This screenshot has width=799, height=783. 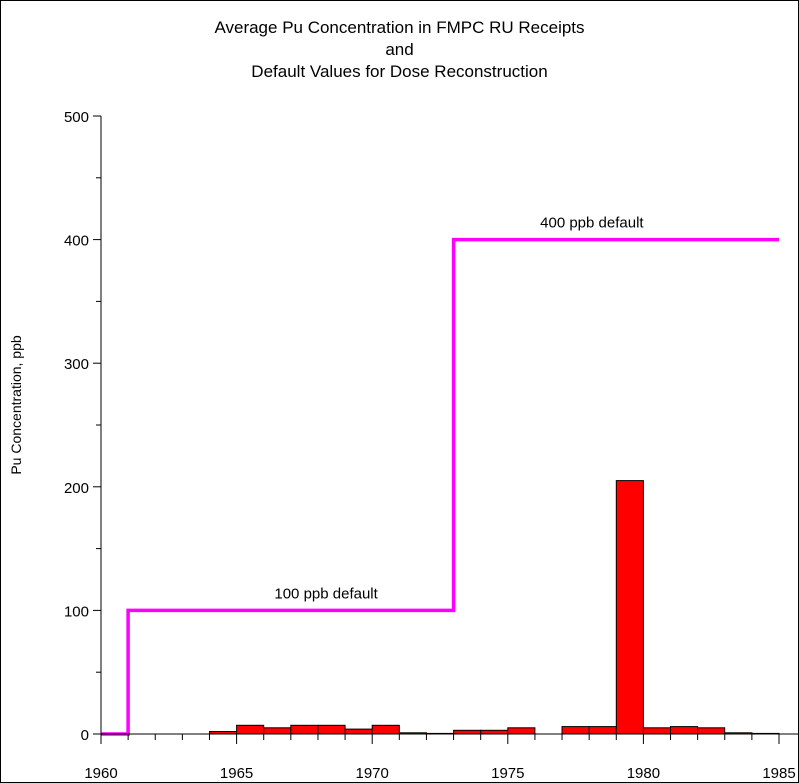 I want to click on y-axis-label: Pu Concentration, ppb, so click(x=16, y=405).